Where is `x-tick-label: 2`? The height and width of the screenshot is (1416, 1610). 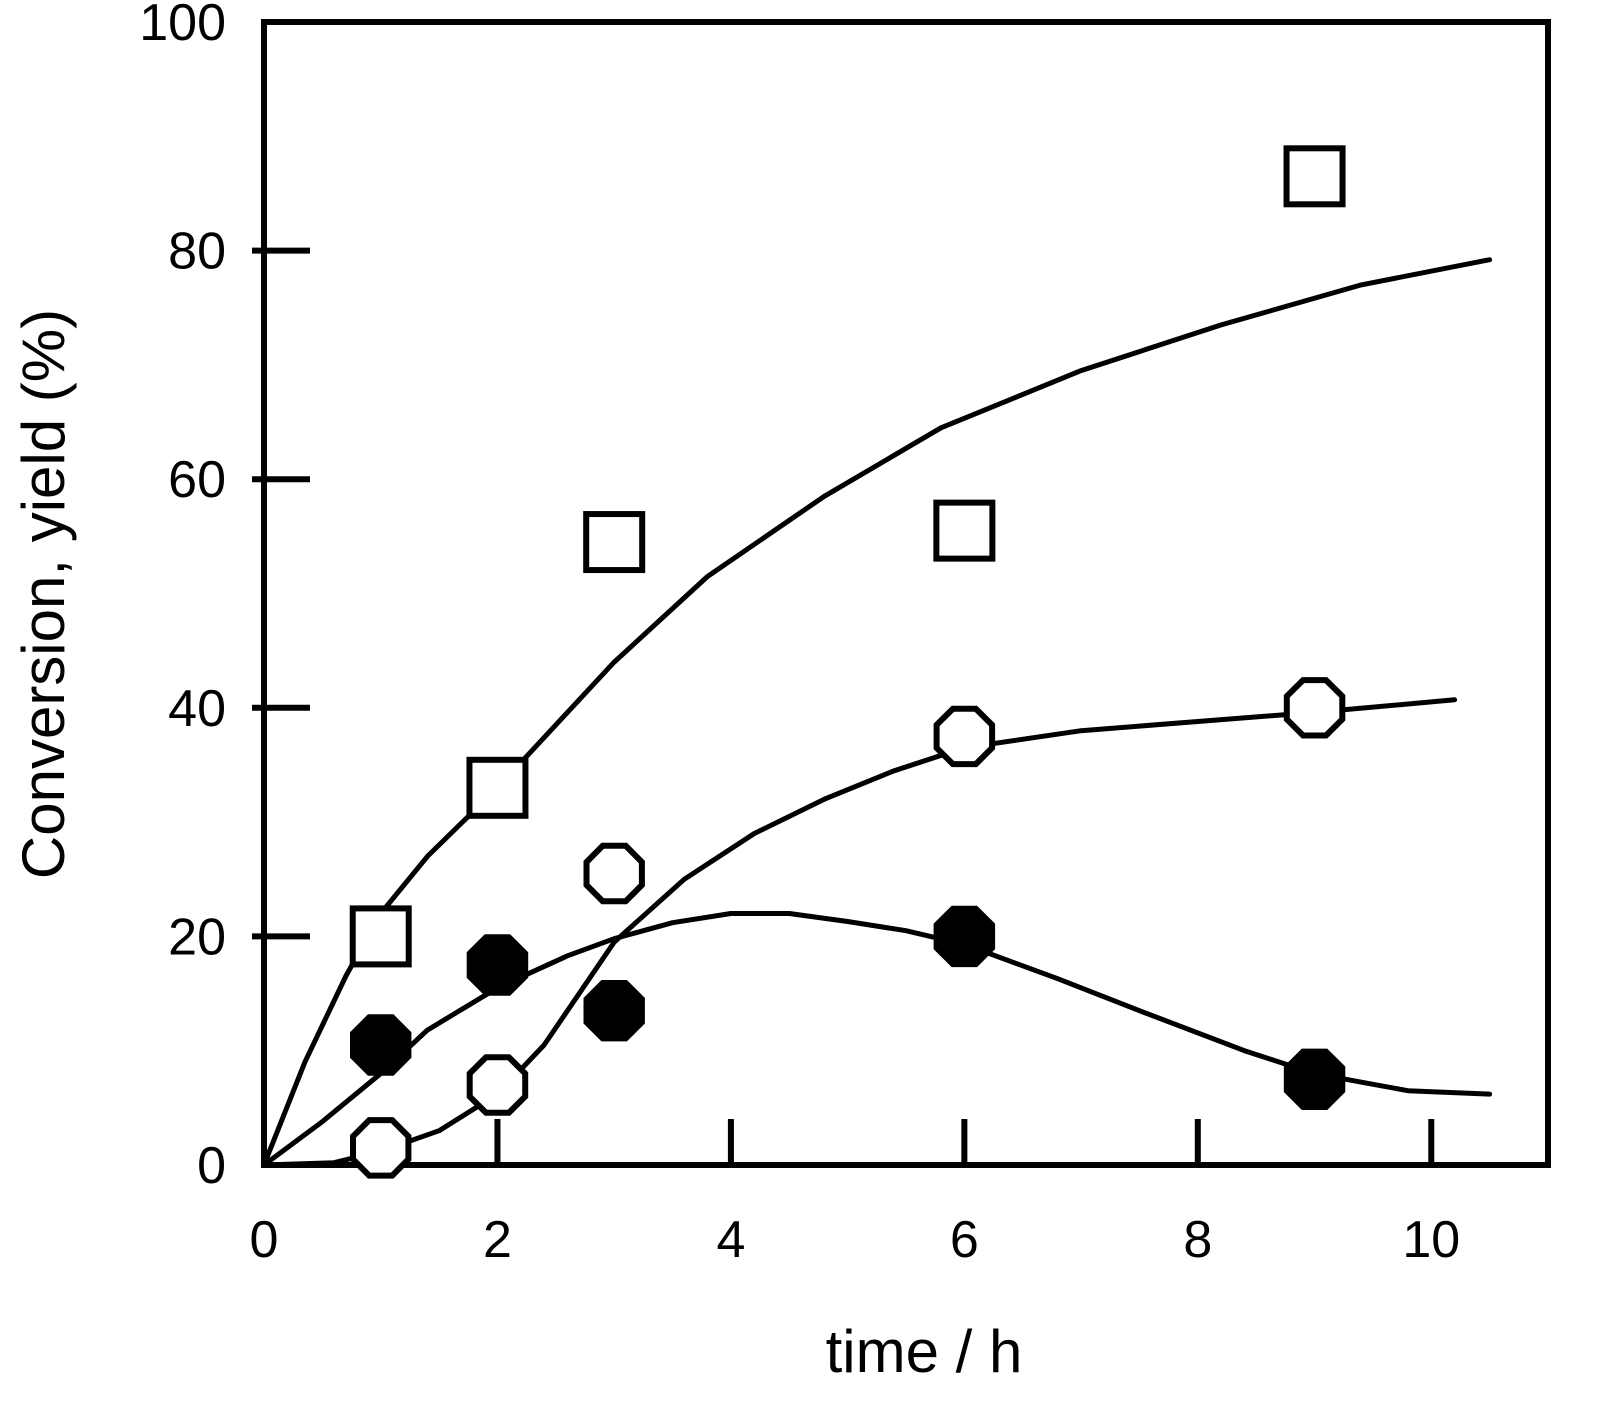 x-tick-label: 2 is located at coordinates (497, 1240).